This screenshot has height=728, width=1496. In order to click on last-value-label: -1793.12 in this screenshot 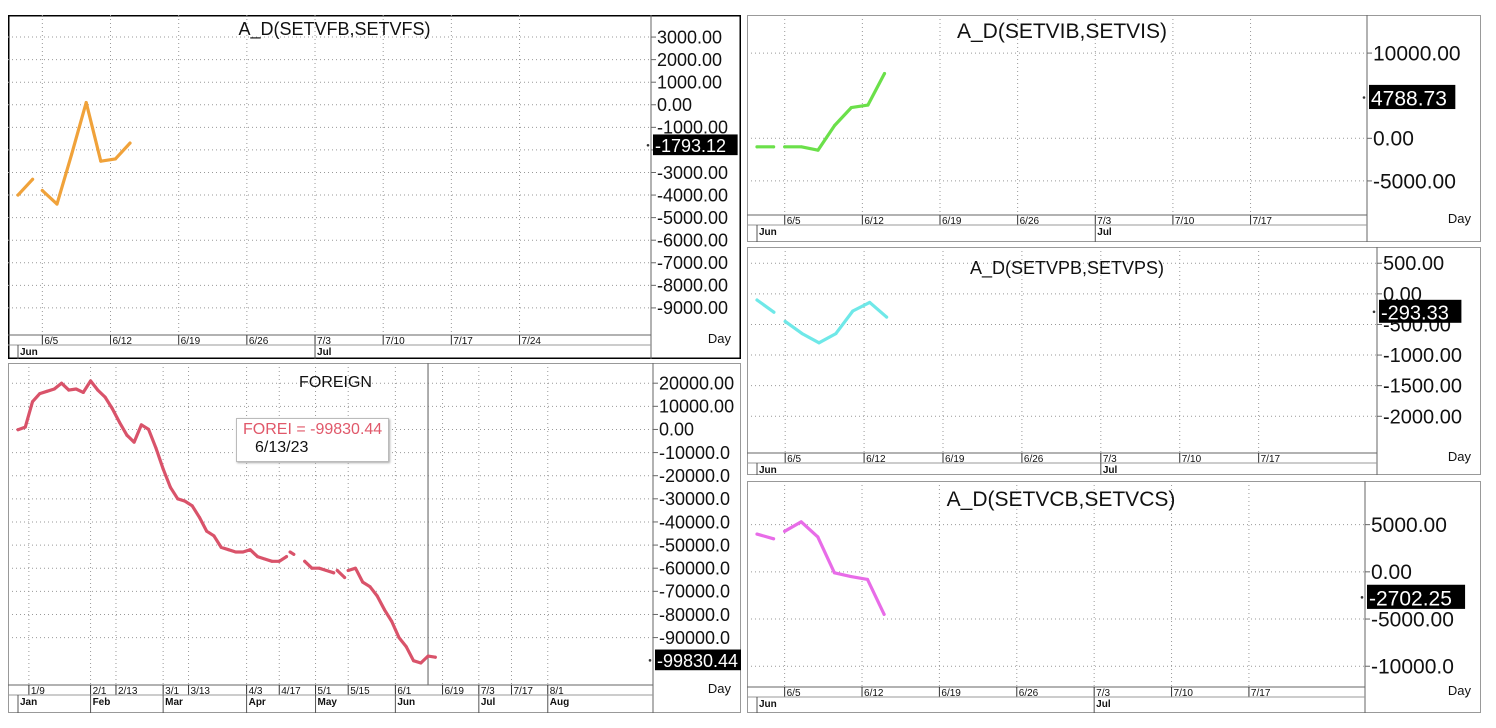, I will do `click(690, 146)`.